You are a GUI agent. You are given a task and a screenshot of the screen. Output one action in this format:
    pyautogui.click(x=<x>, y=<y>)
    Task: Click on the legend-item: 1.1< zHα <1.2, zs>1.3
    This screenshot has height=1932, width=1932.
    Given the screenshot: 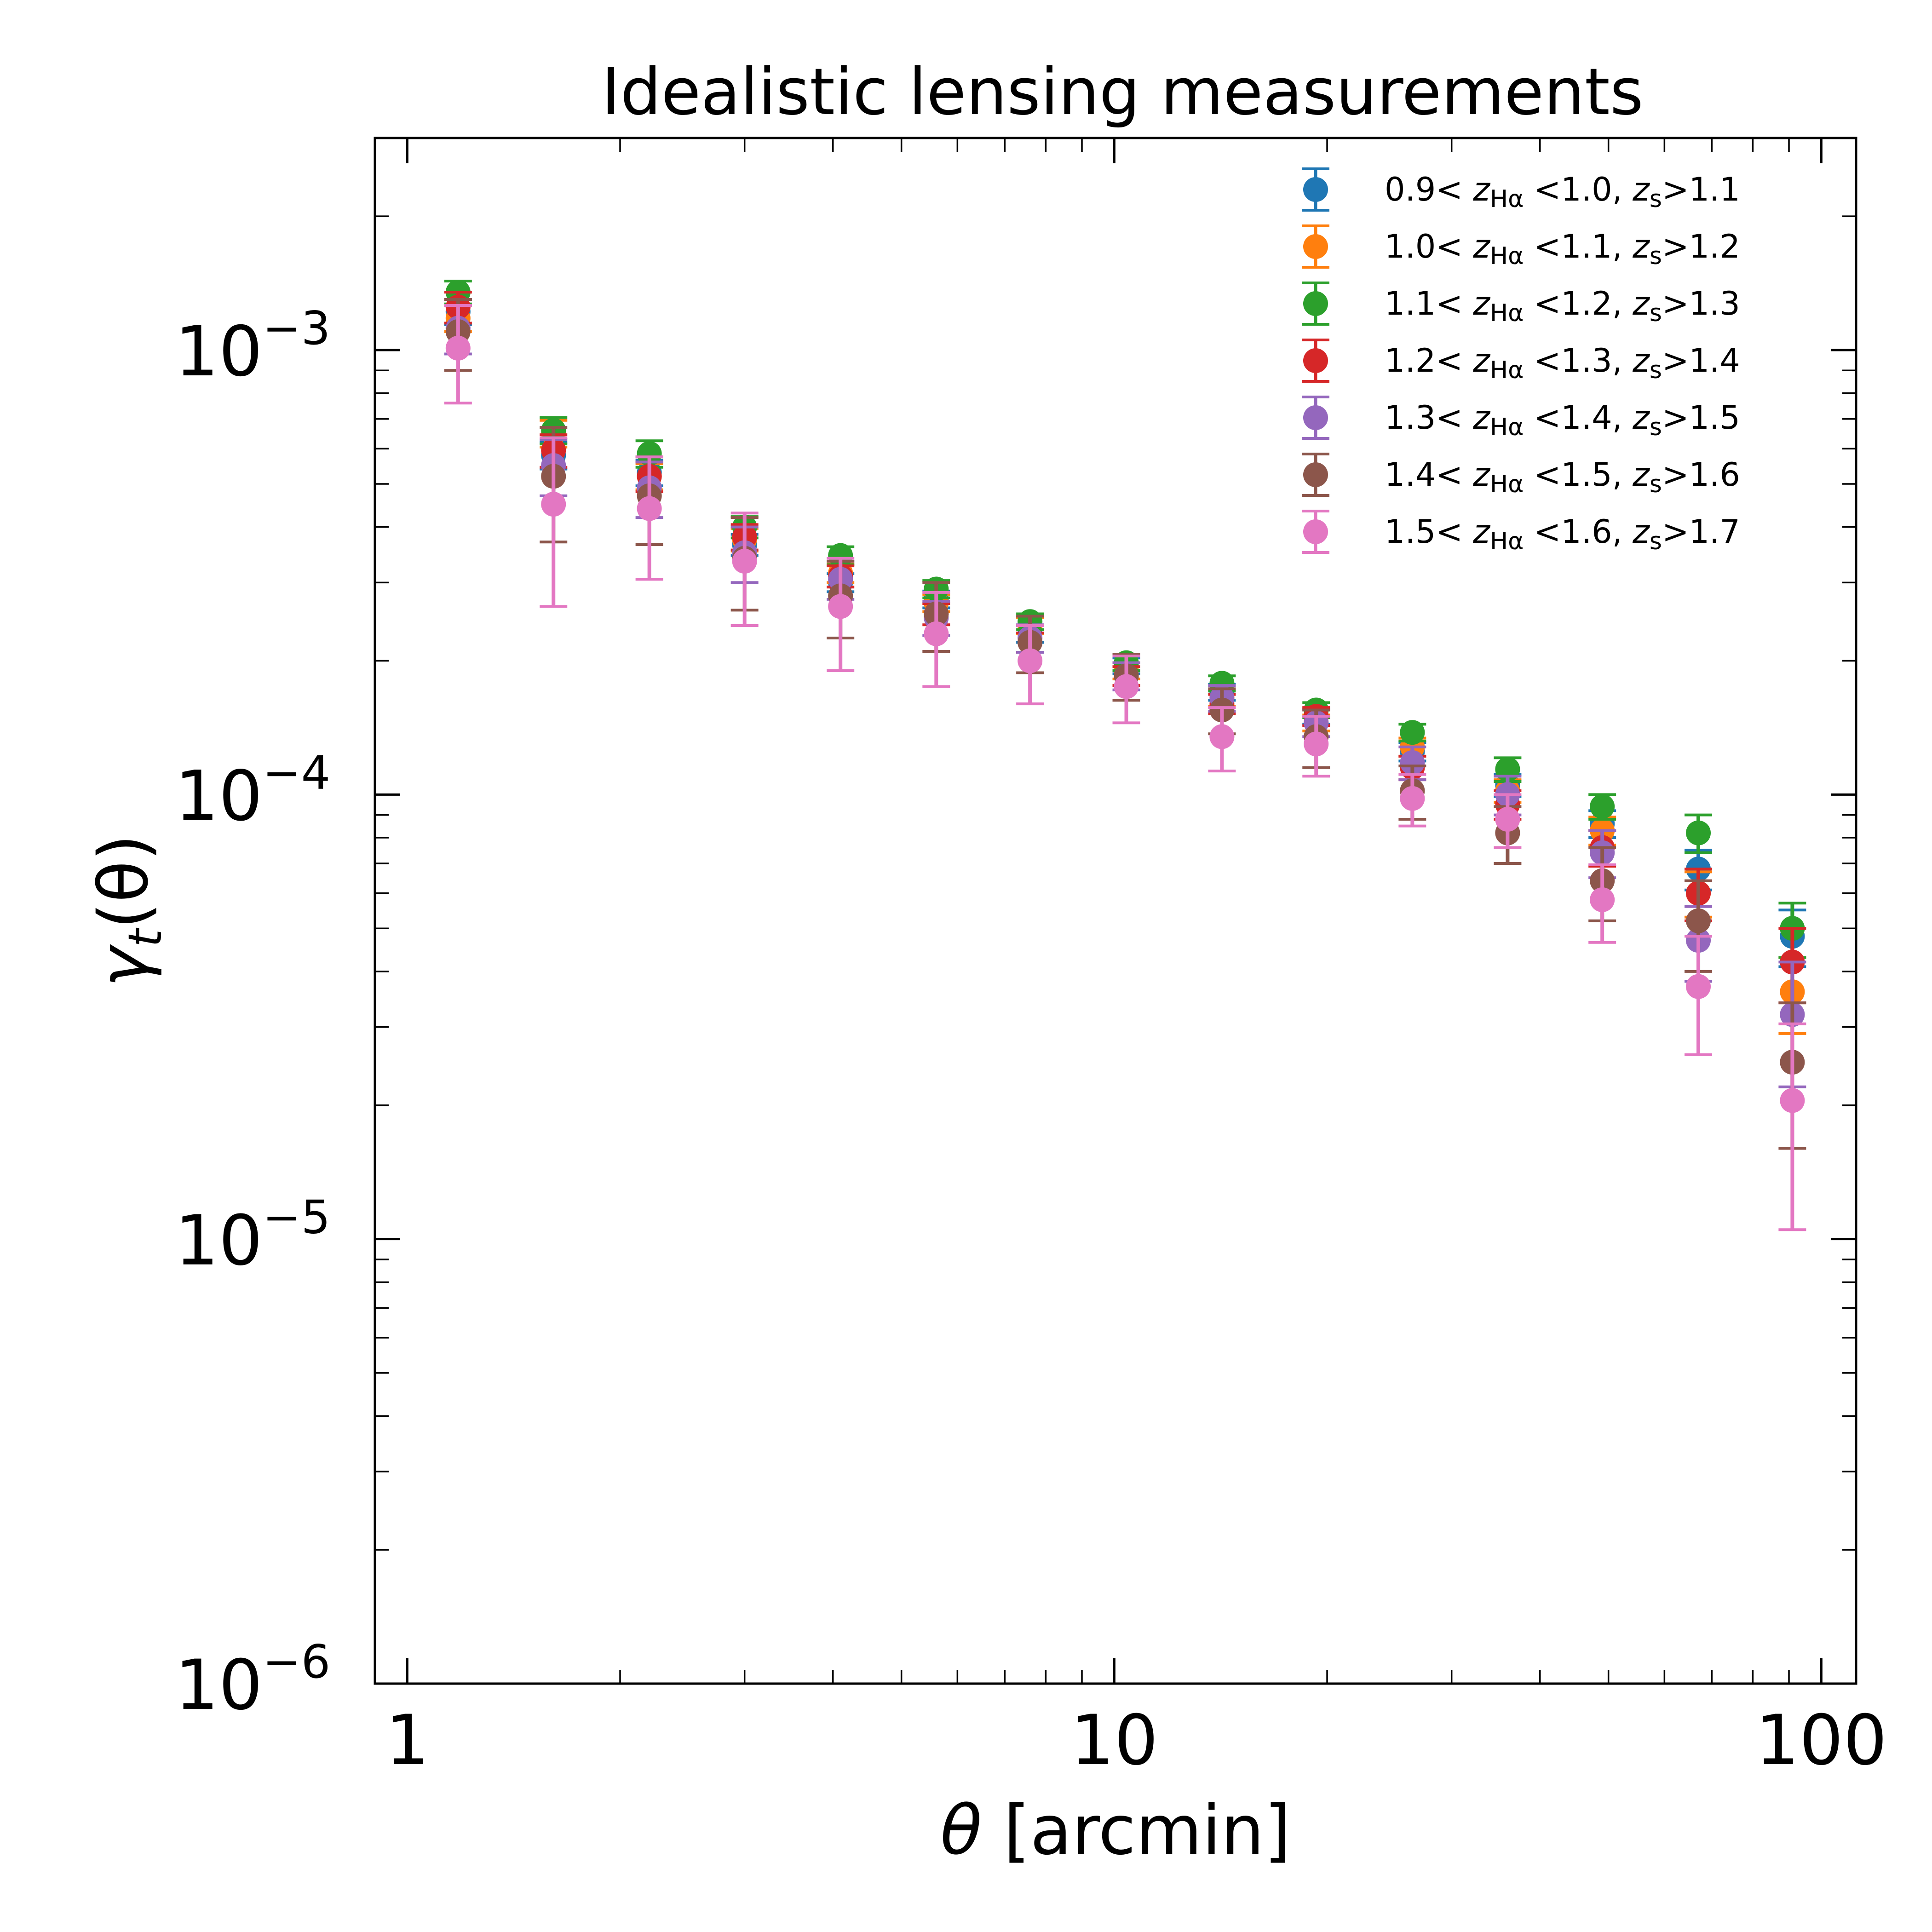 What is the action you would take?
    pyautogui.click(x=1521, y=304)
    